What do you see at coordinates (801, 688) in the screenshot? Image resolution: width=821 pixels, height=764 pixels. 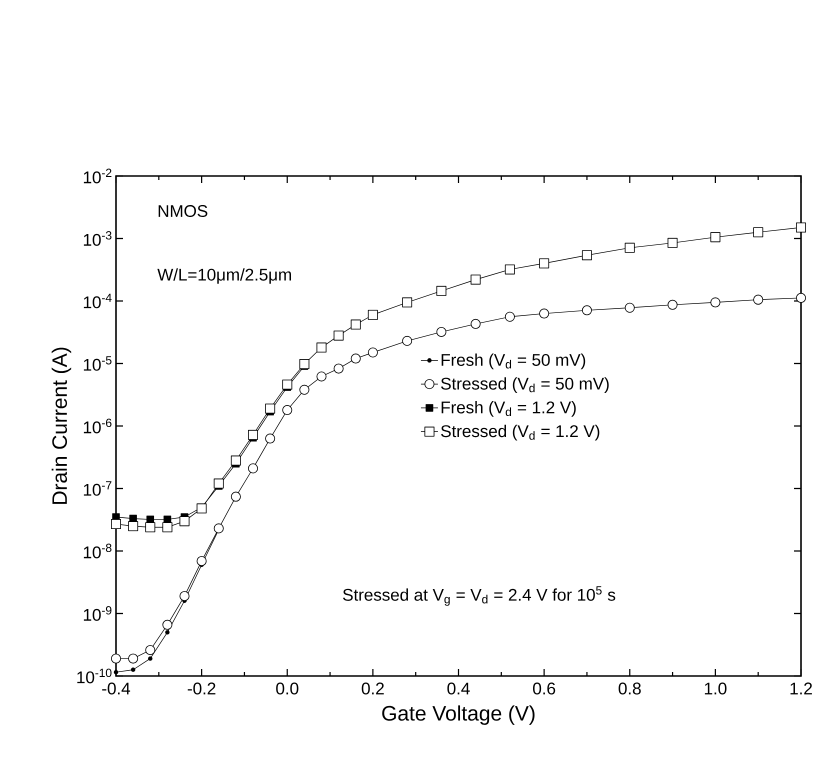 I see `x-tick-label: 1.2` at bounding box center [801, 688].